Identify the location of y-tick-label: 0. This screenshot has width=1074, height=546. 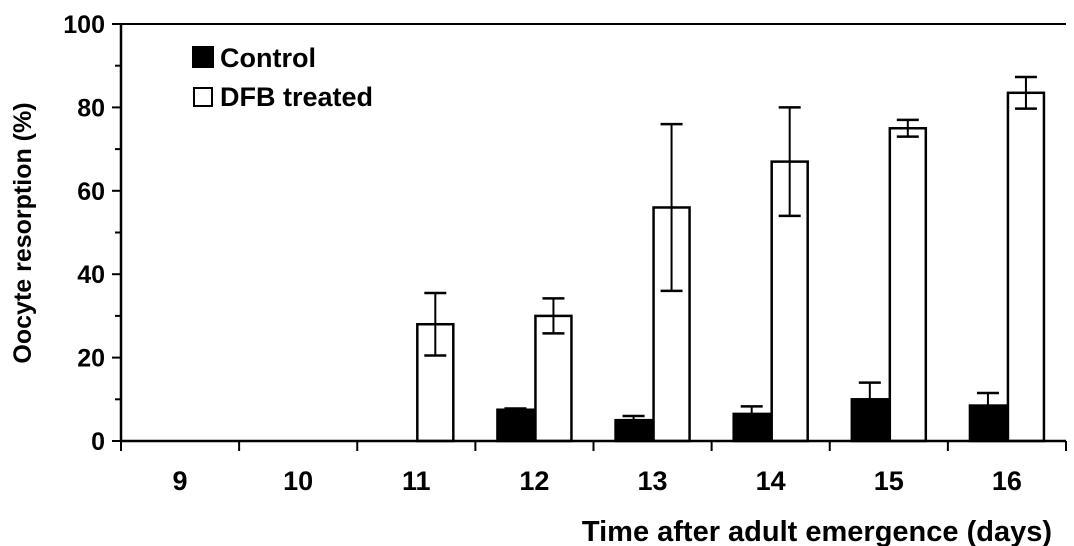
(98, 442).